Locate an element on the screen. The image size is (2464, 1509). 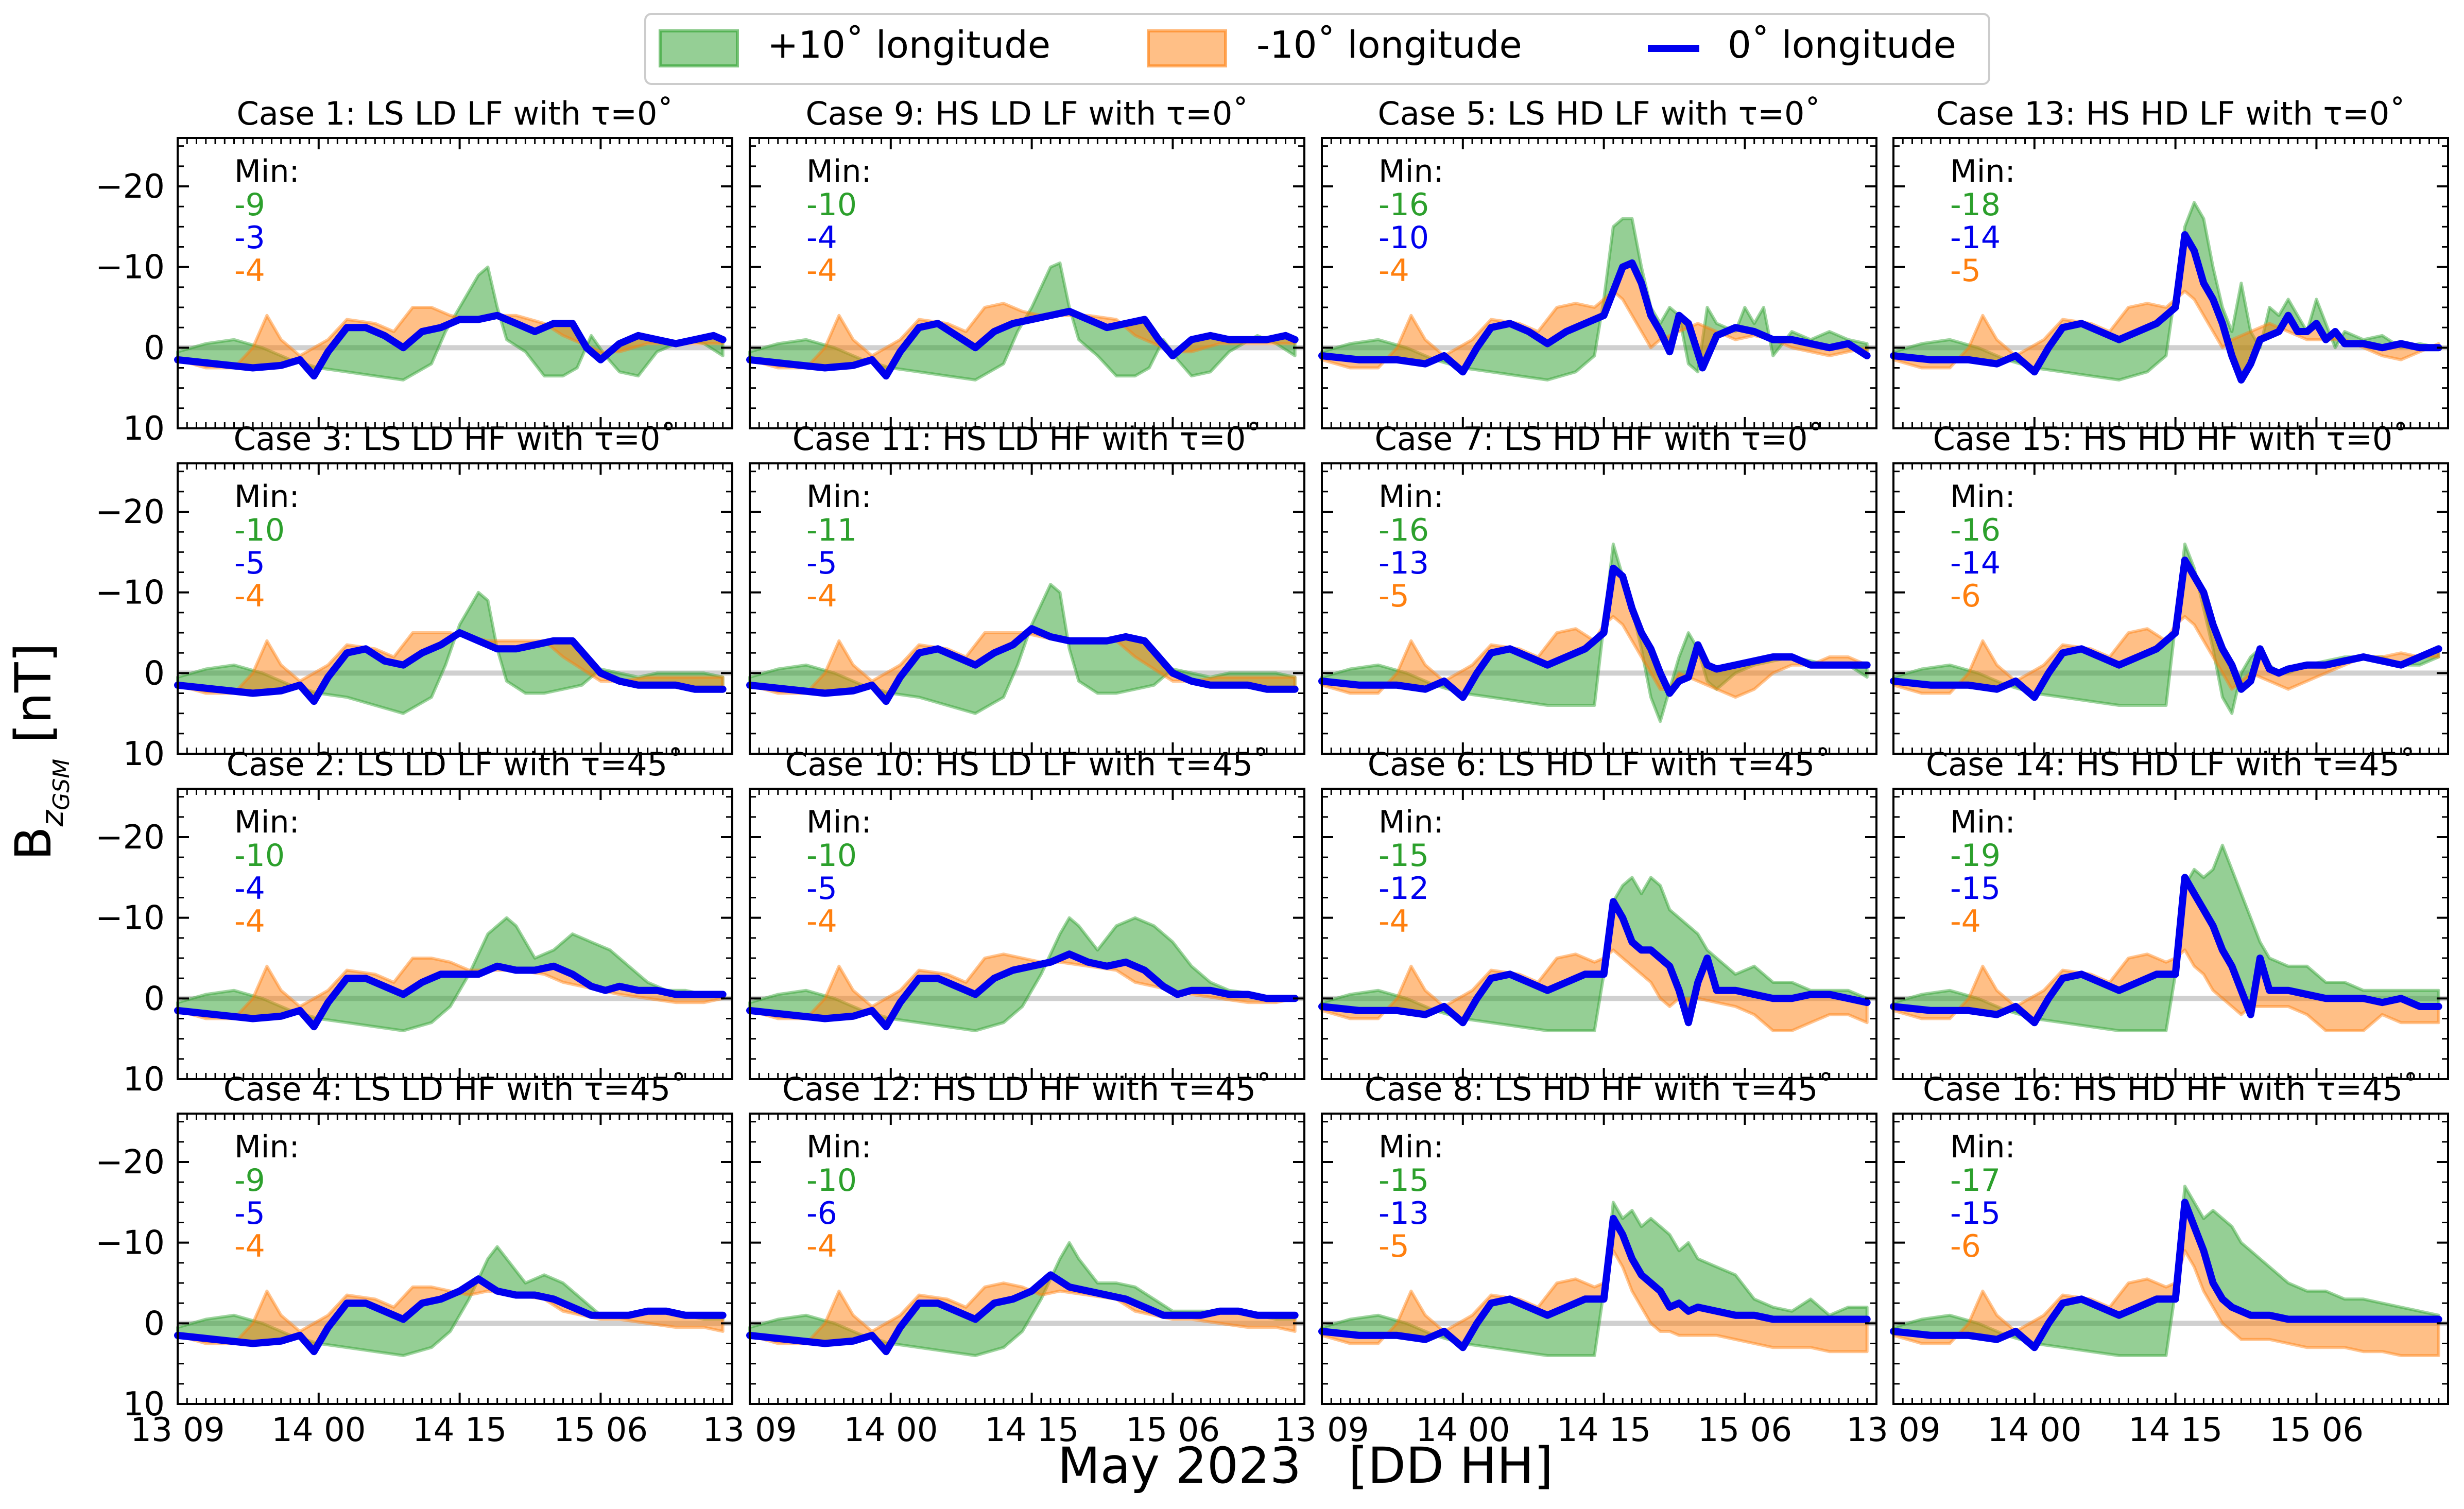
min-plus10: -17 is located at coordinates (1975, 1181).